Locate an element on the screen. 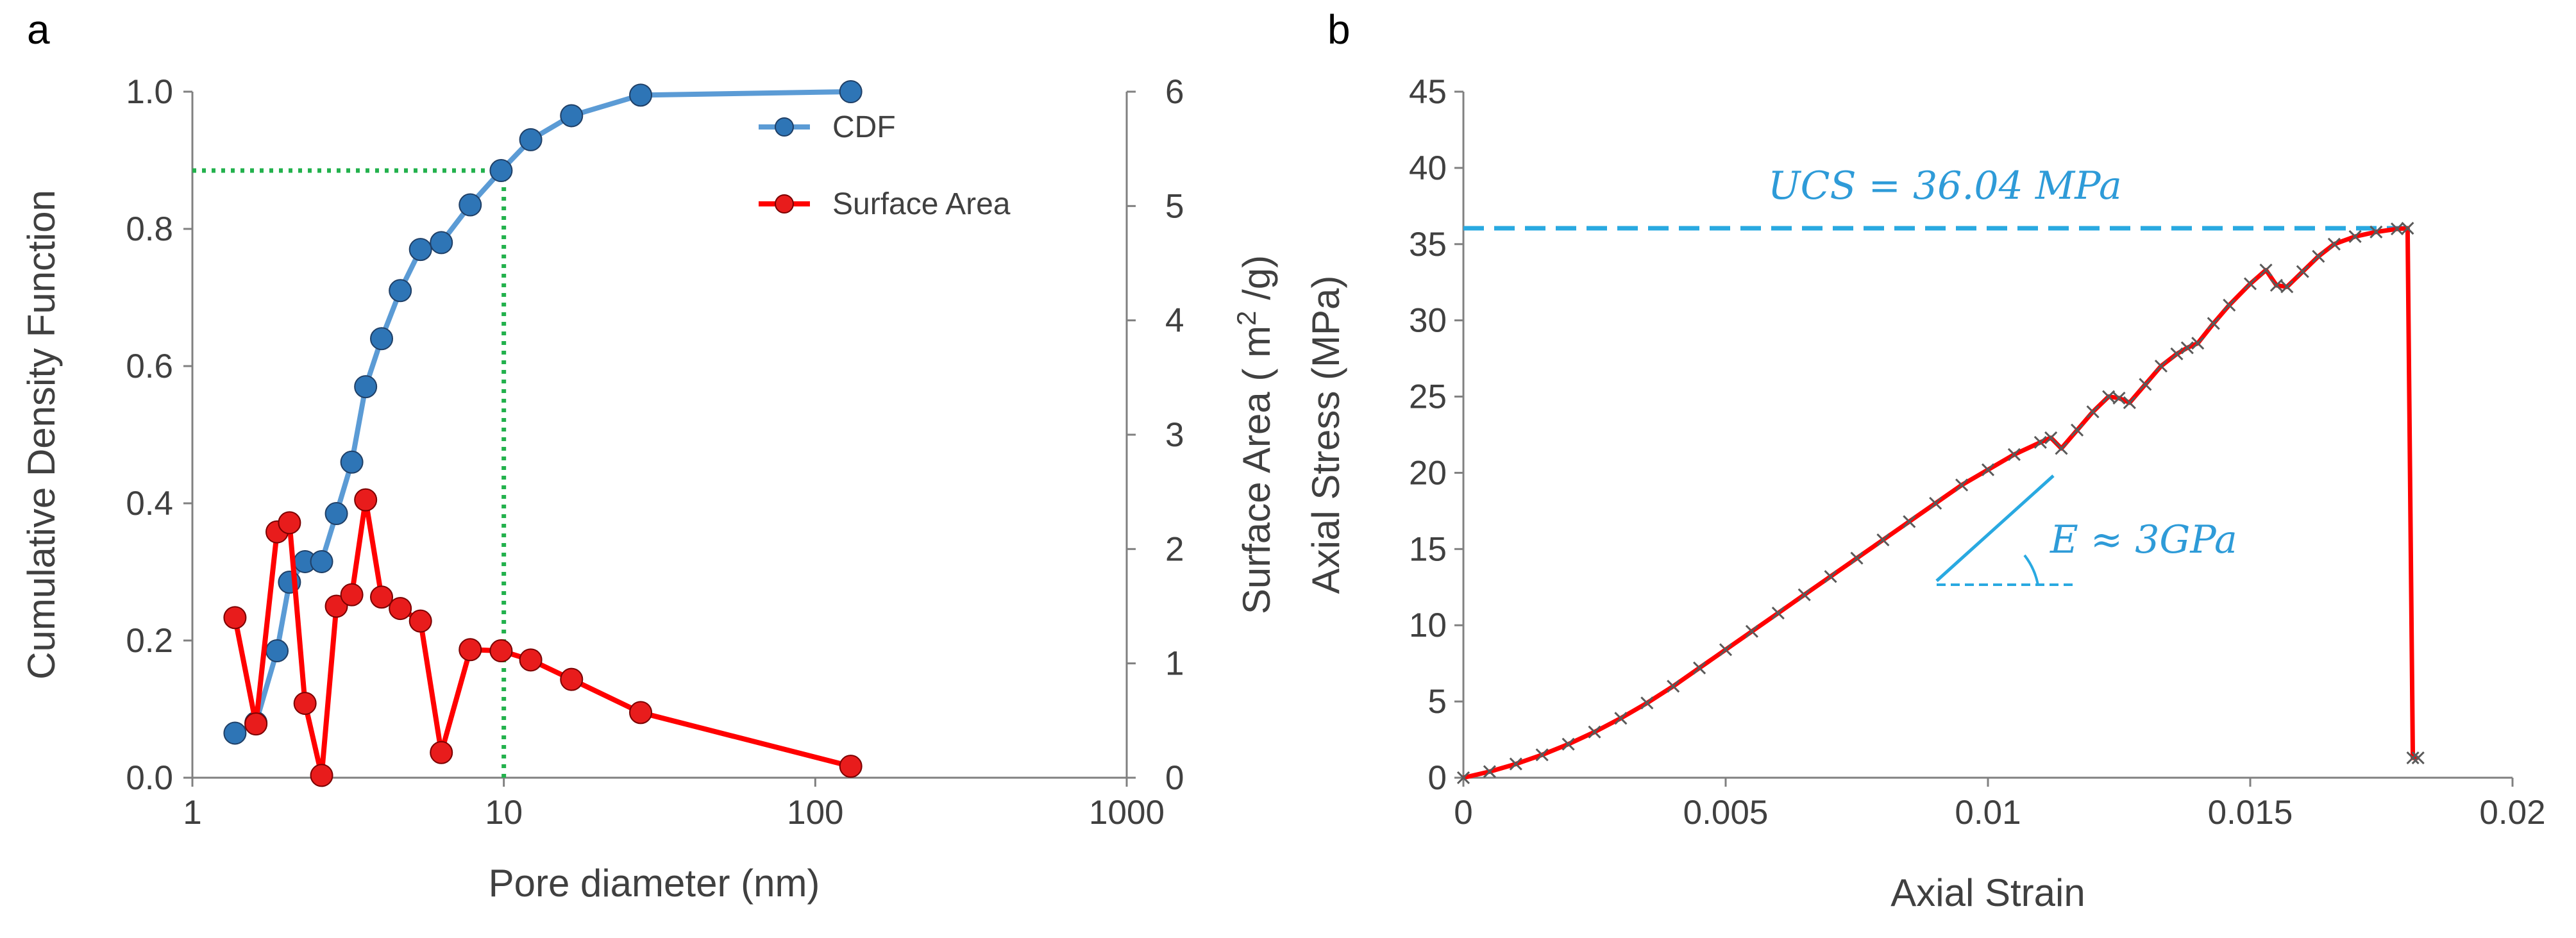  panel-a-x-ticks: 1 10 100 1000 is located at coordinates (674, 805).